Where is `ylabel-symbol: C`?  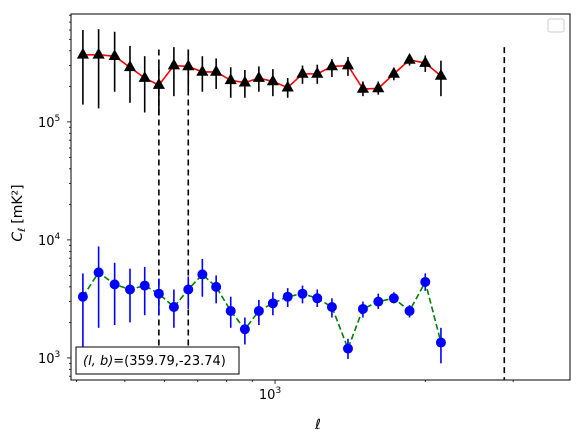
ylabel-symbol: C is located at coordinates (18, 237).